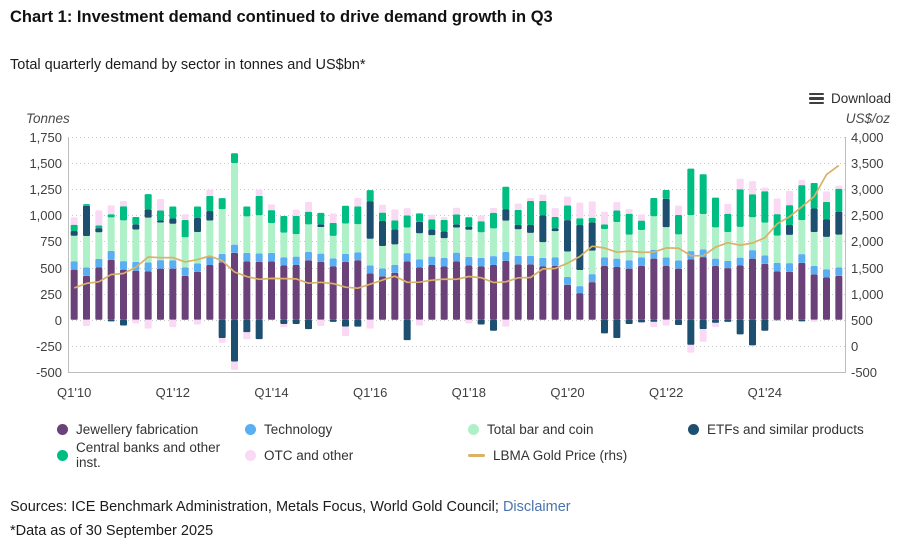  What do you see at coordinates (536, 507) in the screenshot?
I see `disclaimer-link: Disclaimer` at bounding box center [536, 507].